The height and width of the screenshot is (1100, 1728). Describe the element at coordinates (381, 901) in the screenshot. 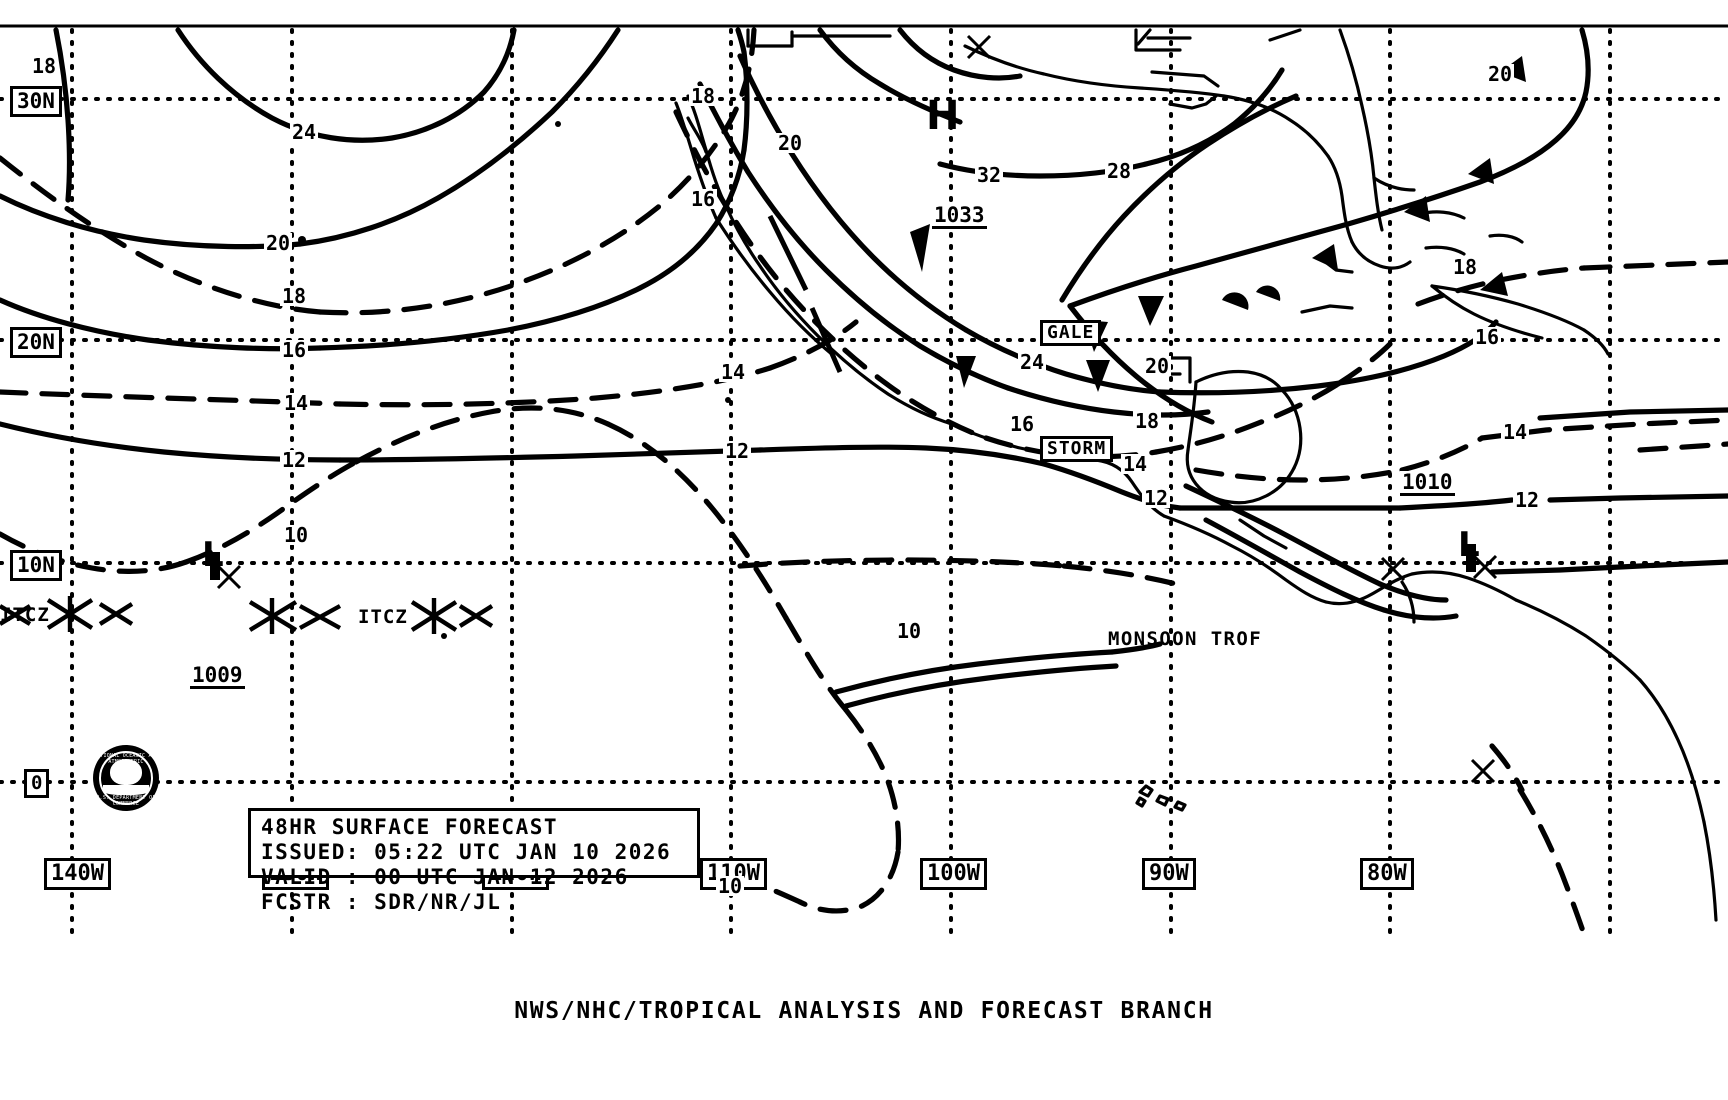

I see `info-forecaster: FCSTR : SDR/NR/JL` at that location.